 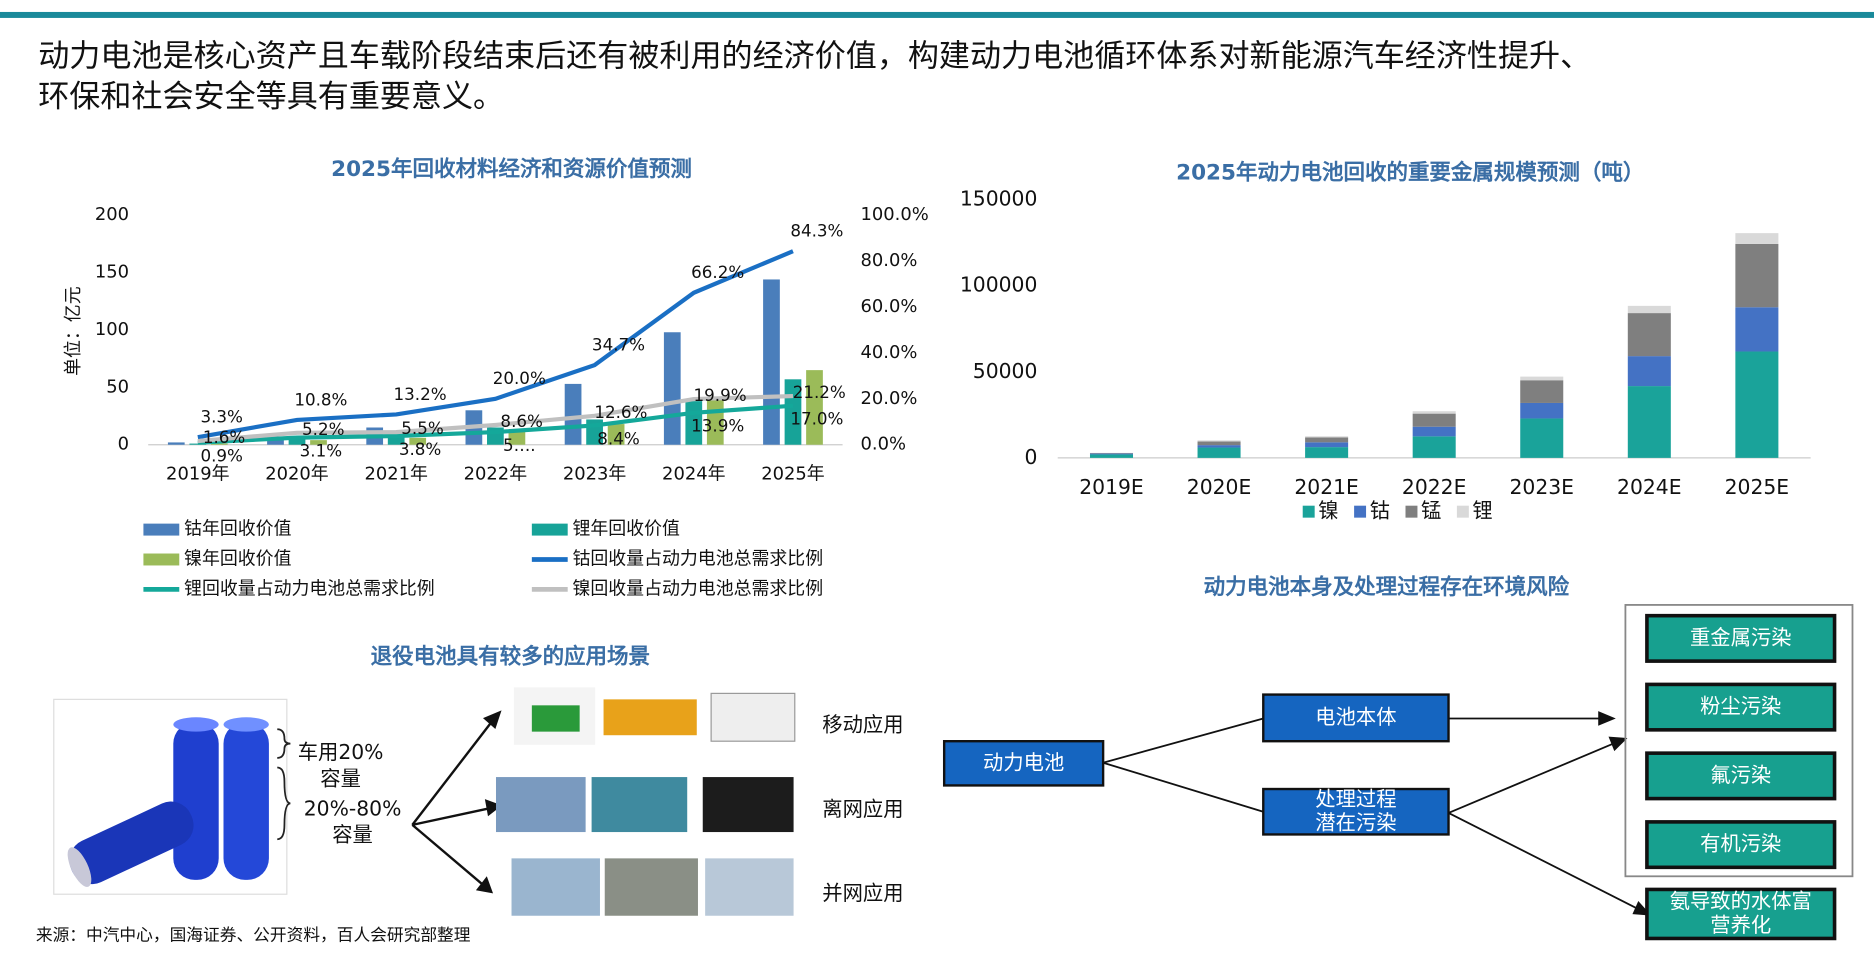 What do you see at coordinates (221, 417) in the screenshot?
I see `data-label: 3.3%` at bounding box center [221, 417].